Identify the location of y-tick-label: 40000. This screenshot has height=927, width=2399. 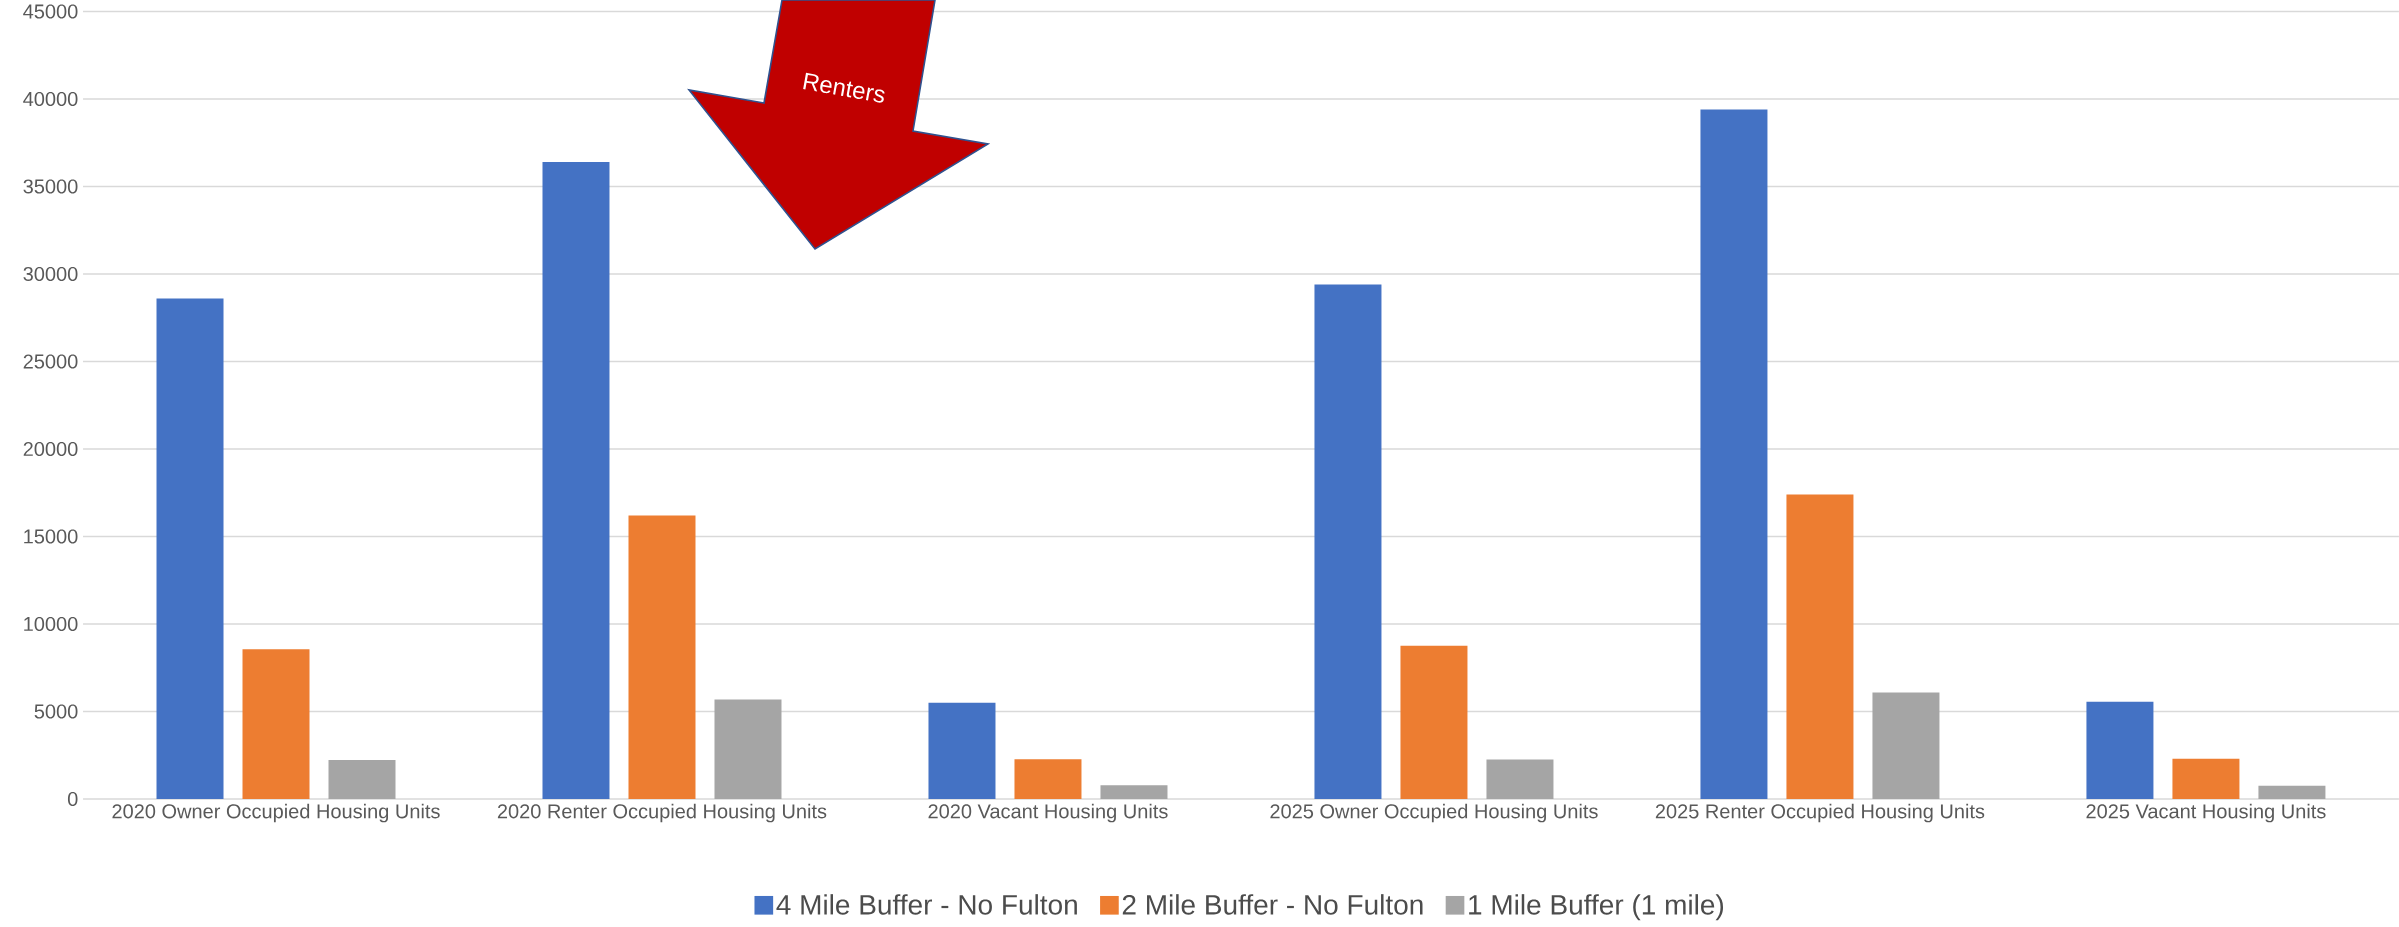
(50, 99).